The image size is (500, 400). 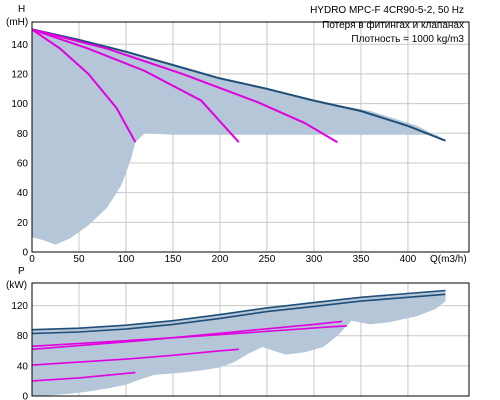 I want to click on power-y-tick-label: 120, so click(x=19, y=306).